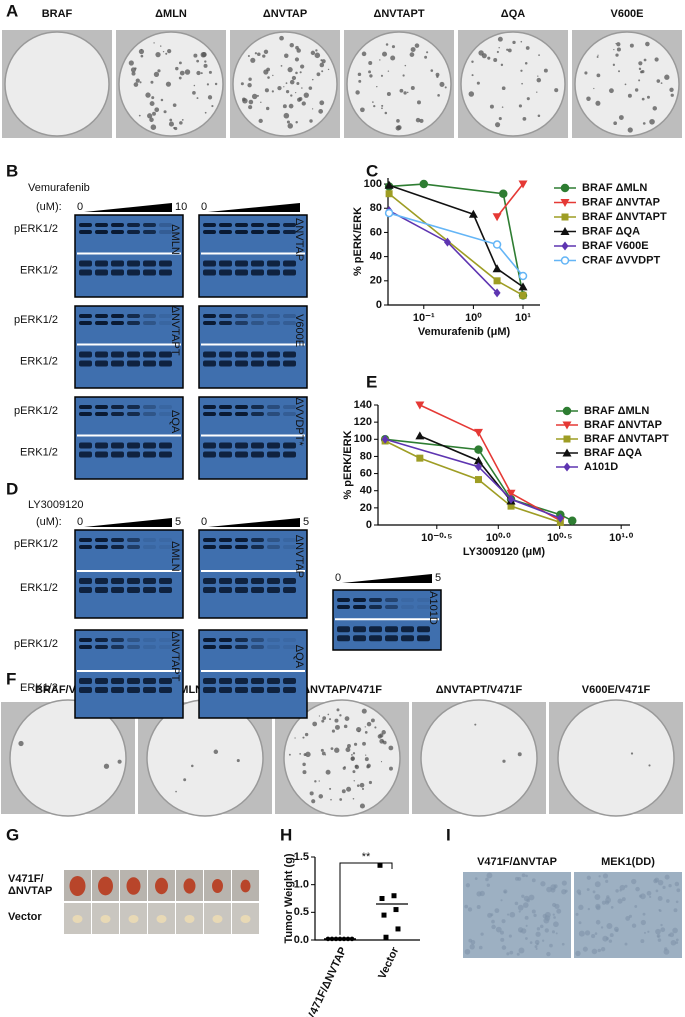 Image resolution: width=685 pixels, height=1017 pixels. What do you see at coordinates (129, 438) in the screenshot?
I see `blot` at bounding box center [129, 438].